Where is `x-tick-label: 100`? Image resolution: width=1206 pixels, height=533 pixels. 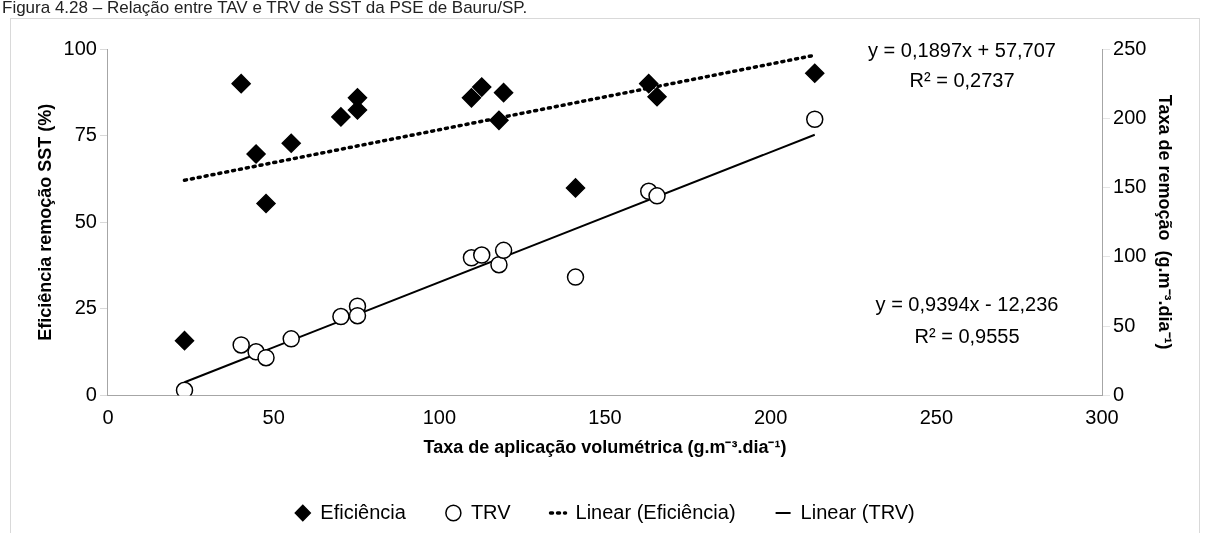
x-tick-label: 100 is located at coordinates (439, 416).